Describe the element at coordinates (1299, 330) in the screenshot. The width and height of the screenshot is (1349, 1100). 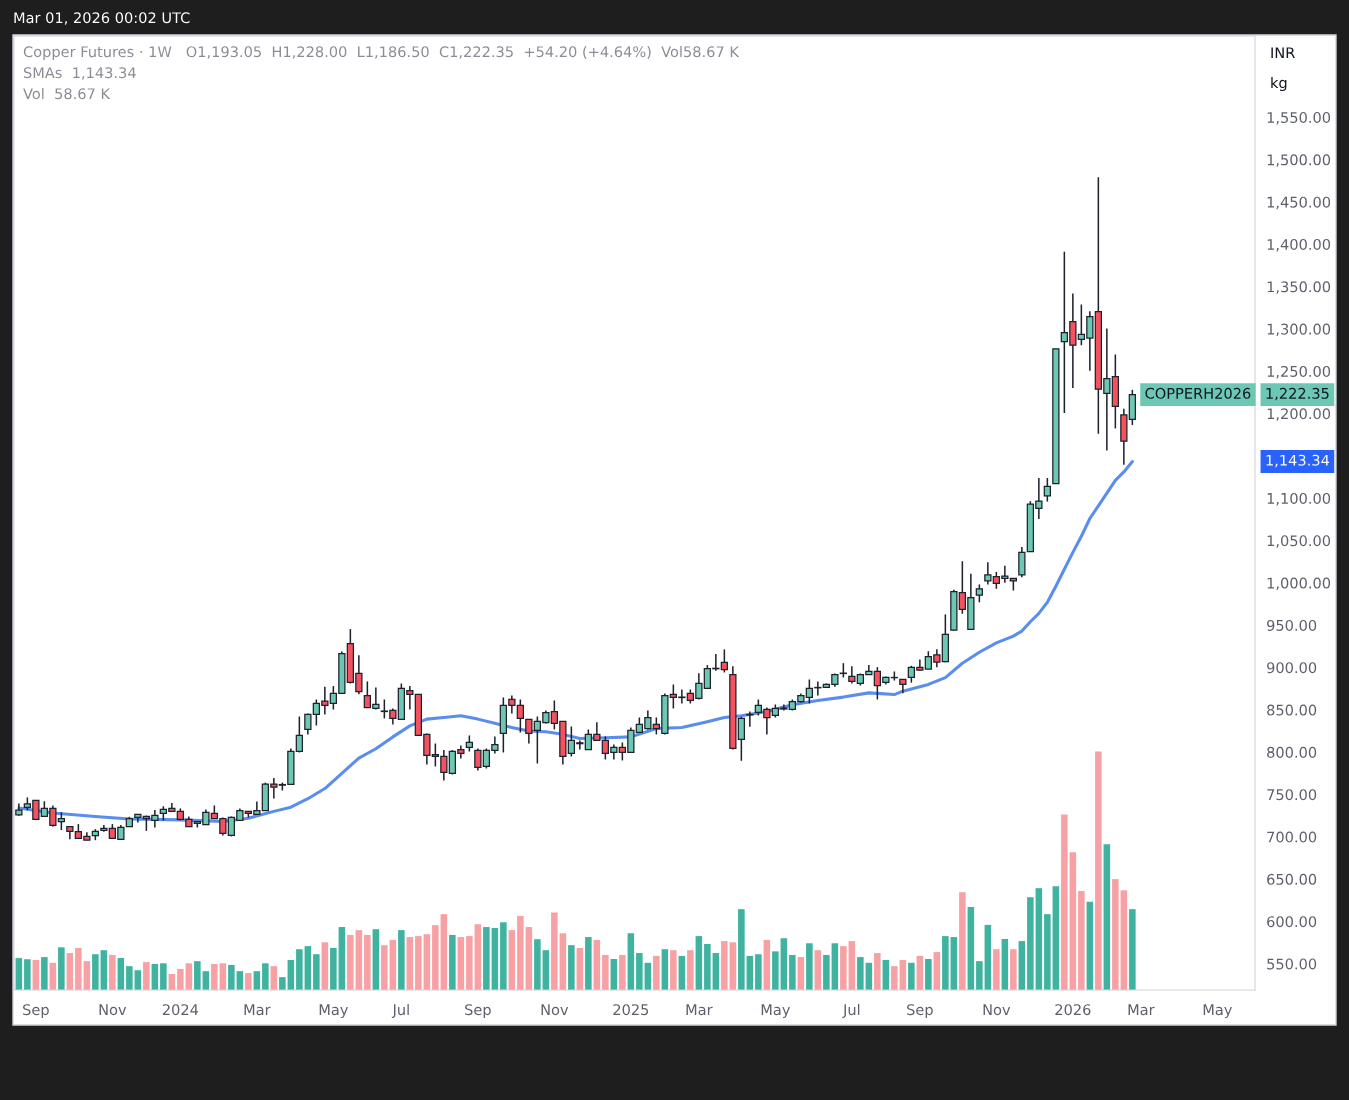
I see `y-tick-label: 1,300.00` at that location.